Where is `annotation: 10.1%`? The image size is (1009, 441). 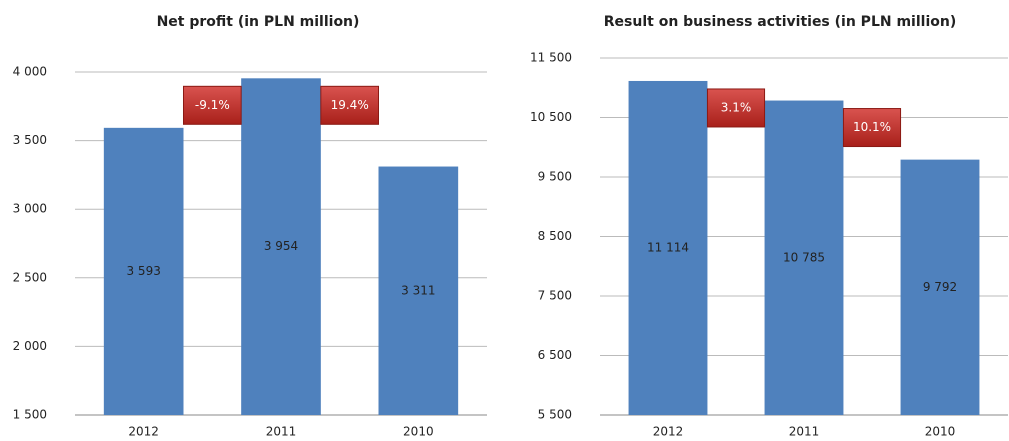
annotation: 10.1% is located at coordinates (872, 127).